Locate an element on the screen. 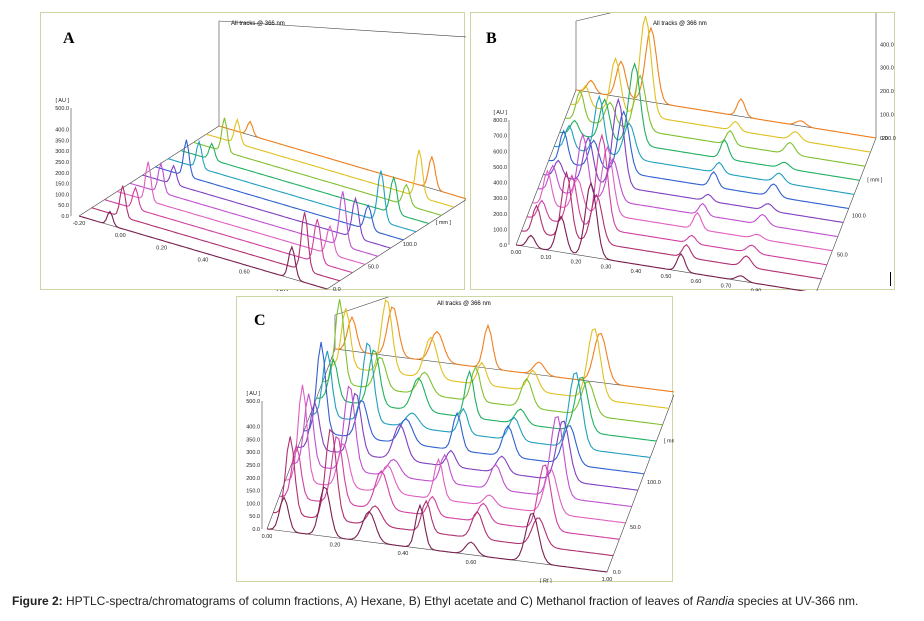 This screenshot has width=924, height=621. chart-c-y-label: [ AU ] is located at coordinates (254, 394).